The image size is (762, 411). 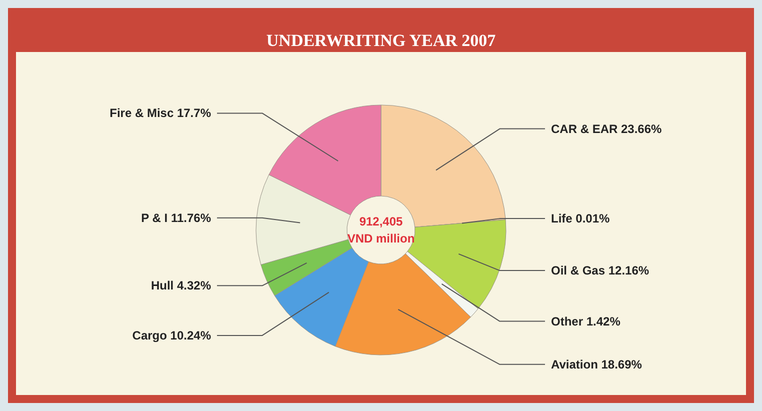 I want to click on slice-label: Fire & Misc 17.7%, so click(x=161, y=113).